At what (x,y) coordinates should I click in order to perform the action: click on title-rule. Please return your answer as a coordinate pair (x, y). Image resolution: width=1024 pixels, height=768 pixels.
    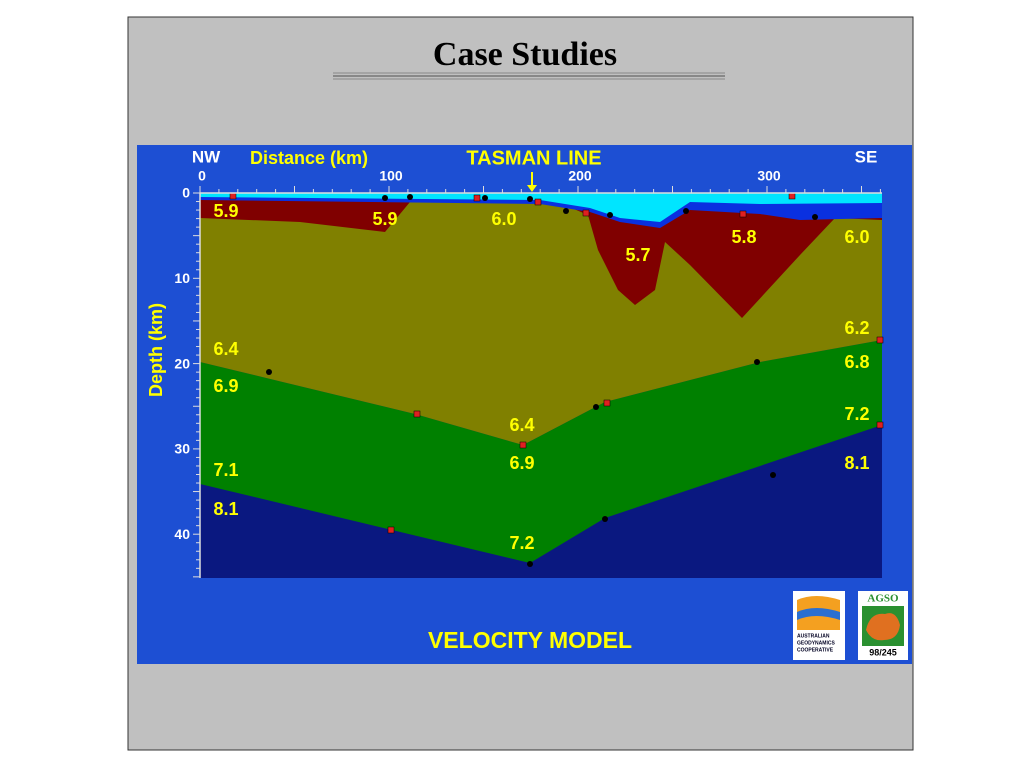
    Looking at the image, I should click on (529, 76).